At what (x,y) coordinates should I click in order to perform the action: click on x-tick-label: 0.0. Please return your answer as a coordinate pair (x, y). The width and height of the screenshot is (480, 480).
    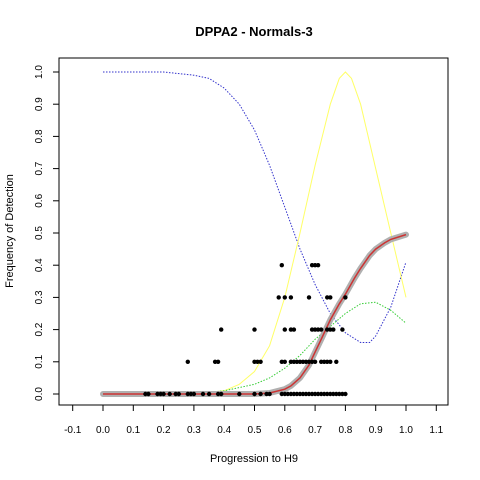
    Looking at the image, I should click on (103, 430).